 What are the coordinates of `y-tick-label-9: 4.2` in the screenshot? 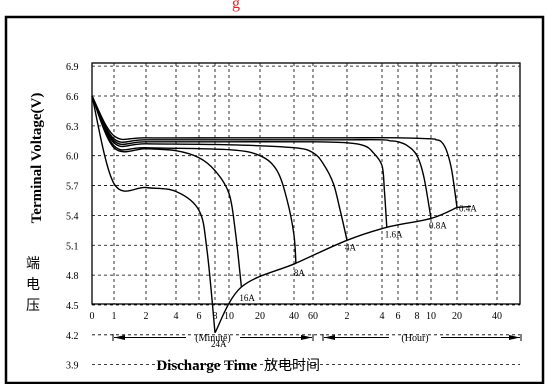 It's located at (72, 336).